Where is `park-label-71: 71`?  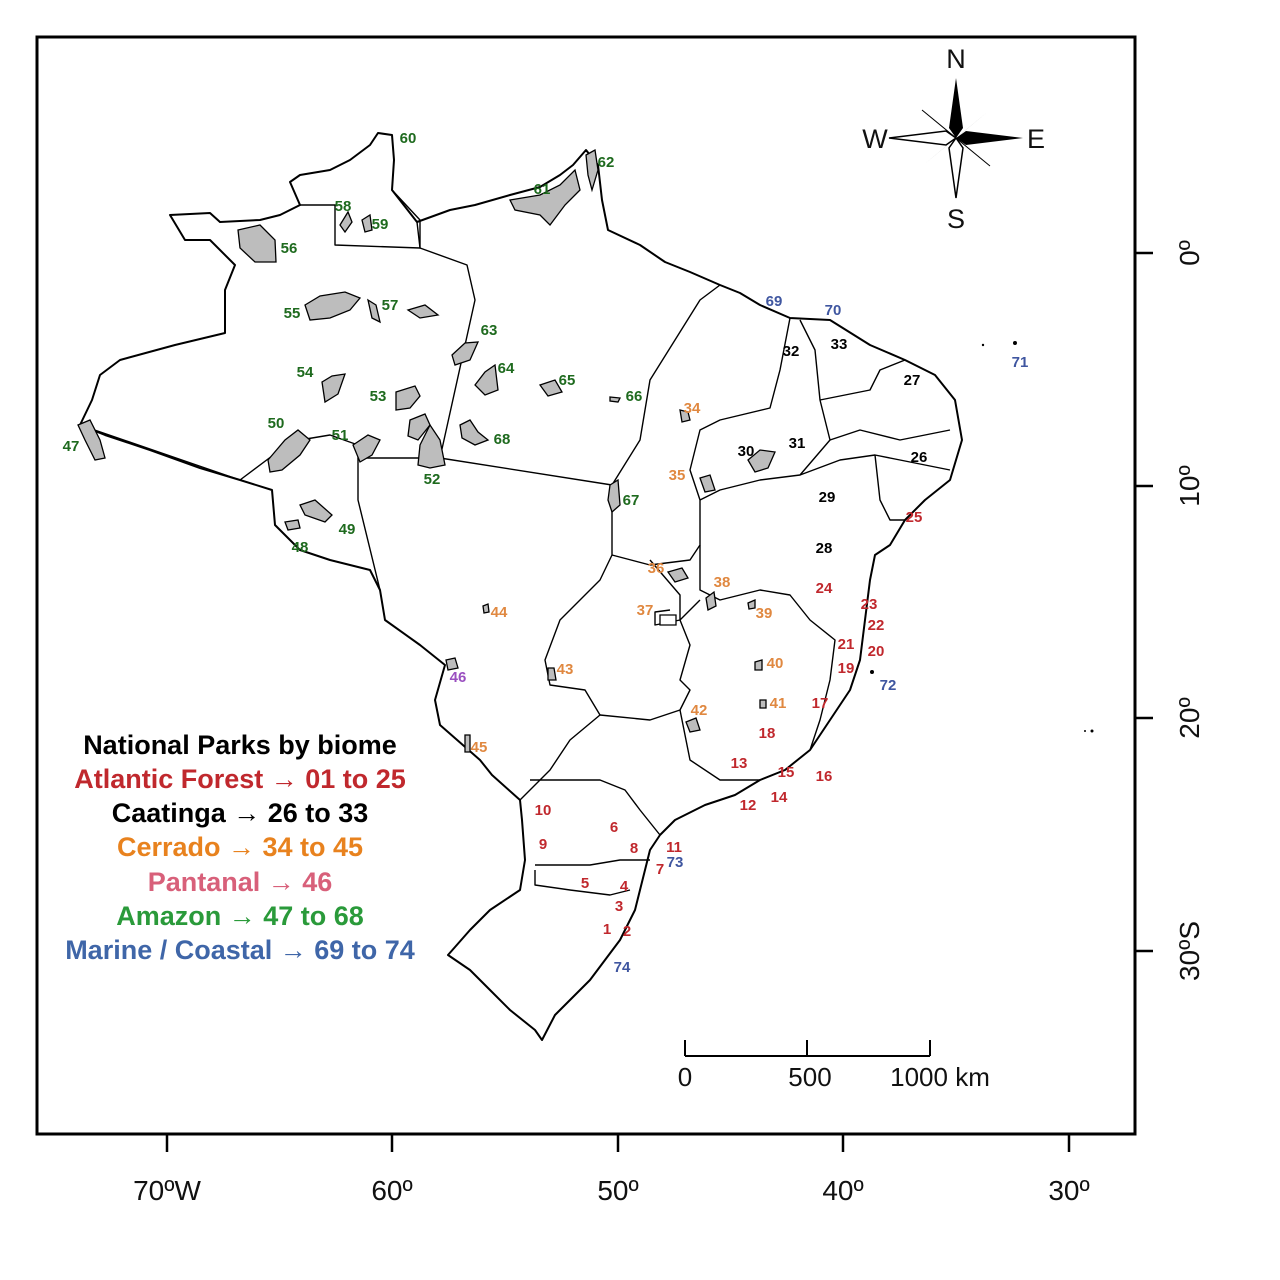 park-label-71: 71 is located at coordinates (1020, 362).